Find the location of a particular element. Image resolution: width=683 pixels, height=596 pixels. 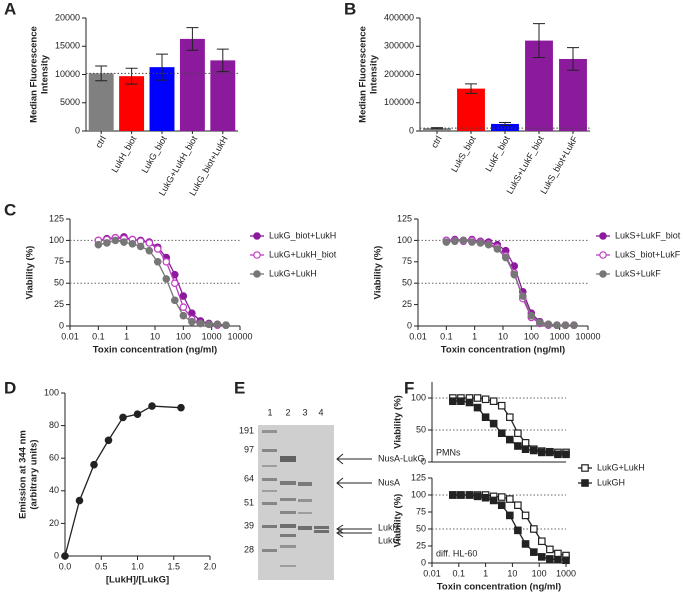

panel-letter: E is located at coordinates (239, 387).